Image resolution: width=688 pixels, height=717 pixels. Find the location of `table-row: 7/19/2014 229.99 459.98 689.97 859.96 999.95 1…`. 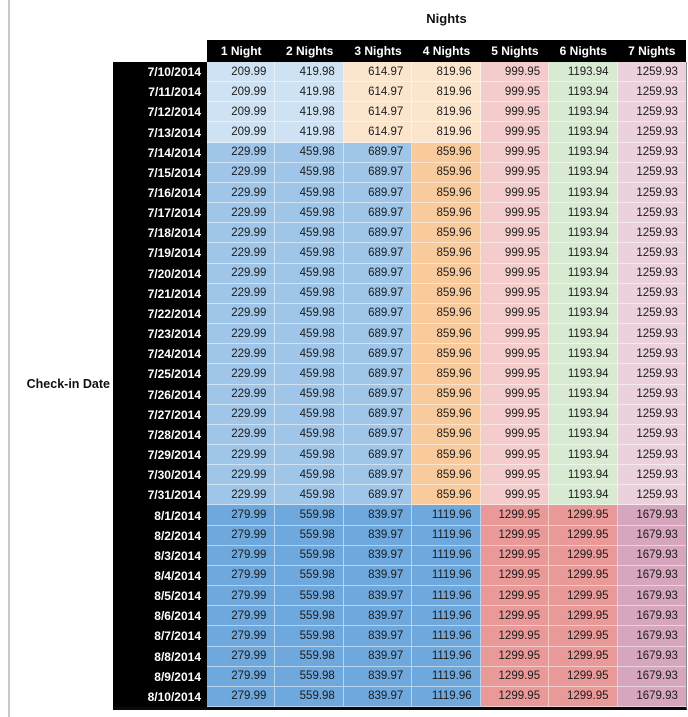

table-row: 7/19/2014 229.99 459.98 689.97 859.96 999.95 1… is located at coordinates (399, 253).